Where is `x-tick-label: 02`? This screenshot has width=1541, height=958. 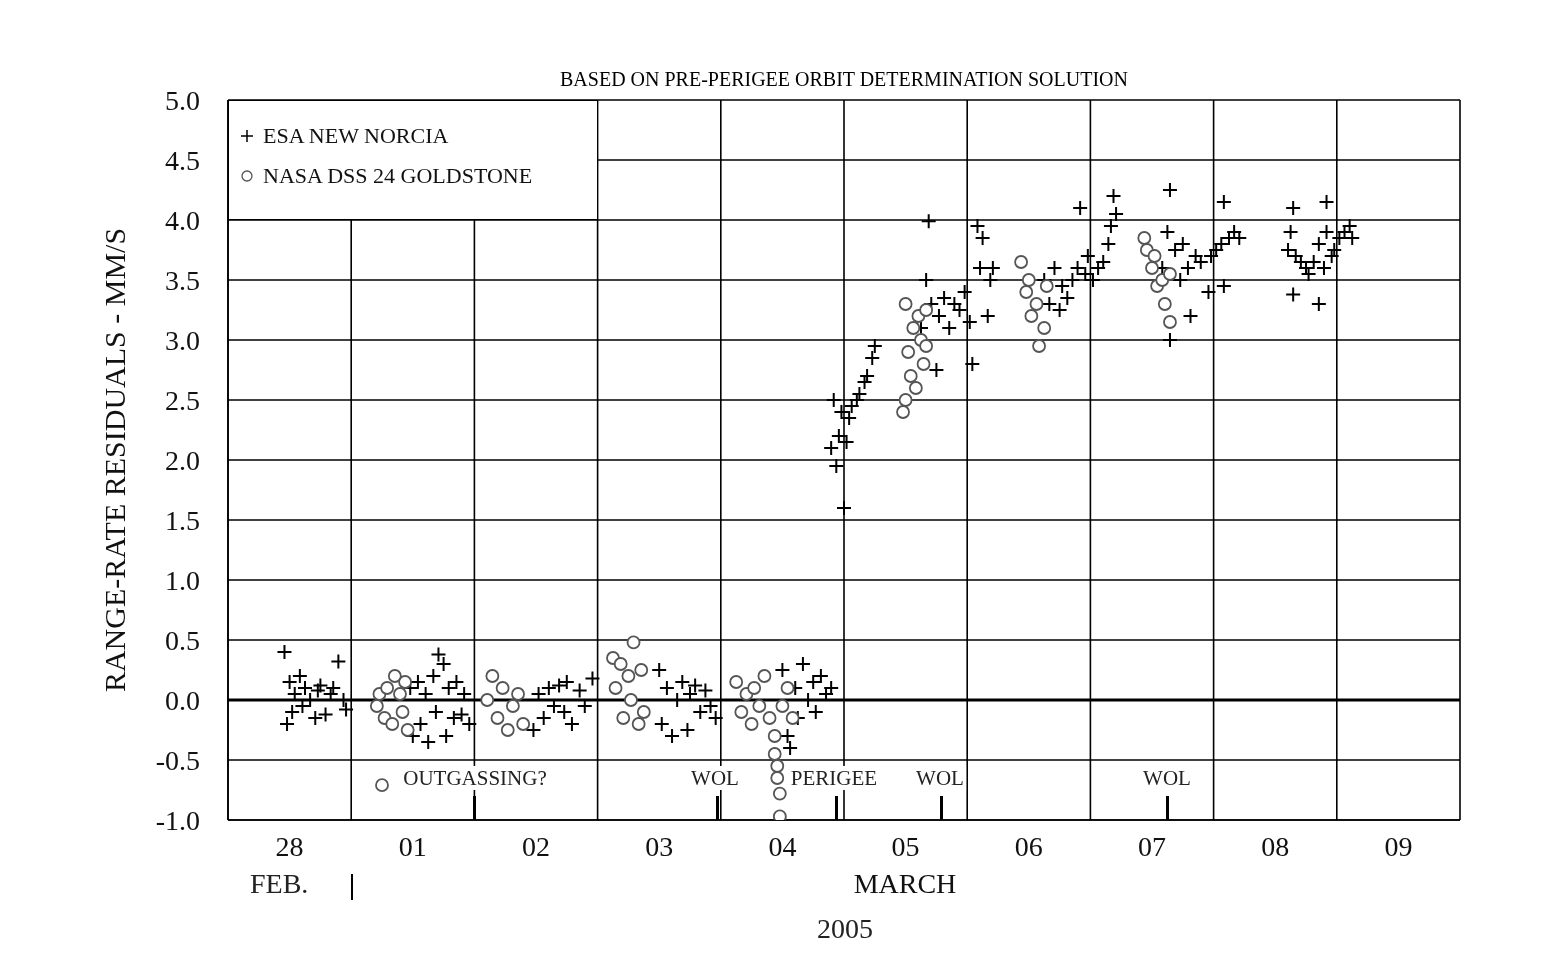 x-tick-label: 02 is located at coordinates (536, 846).